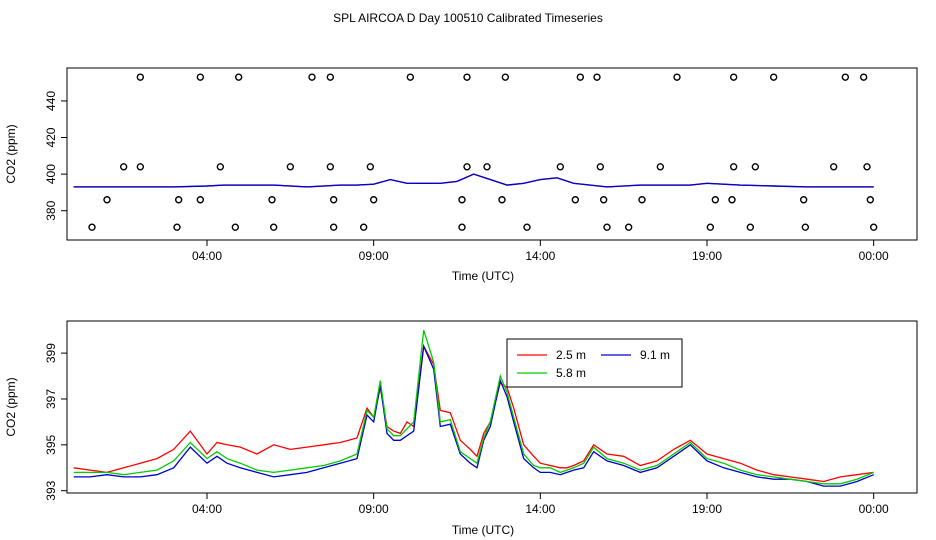 Image resolution: width=936 pixels, height=540 pixels. What do you see at coordinates (51, 353) in the screenshot?
I see `y-tick-label: 399` at bounding box center [51, 353].